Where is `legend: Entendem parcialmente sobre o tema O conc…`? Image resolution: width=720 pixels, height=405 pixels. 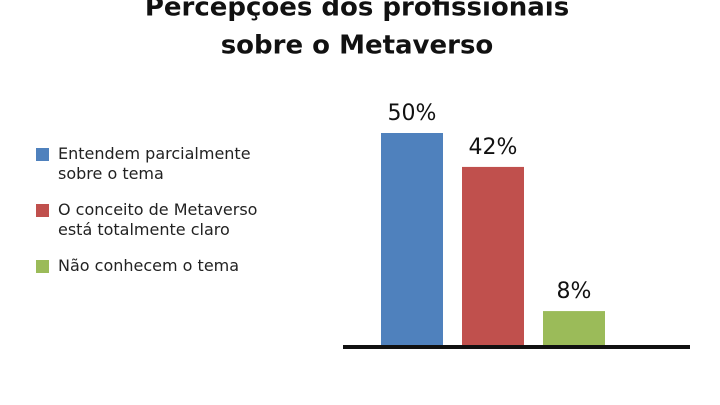
legend: Entendem parcialmente sobre o tema O conc… is located at coordinates (152, 218).